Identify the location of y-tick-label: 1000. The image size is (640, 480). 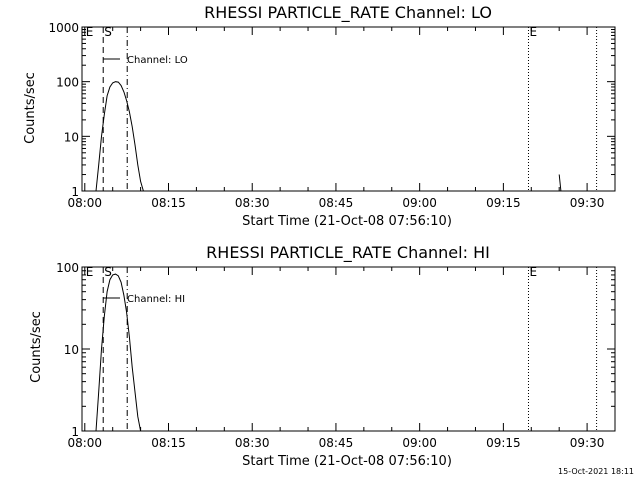
(63, 28).